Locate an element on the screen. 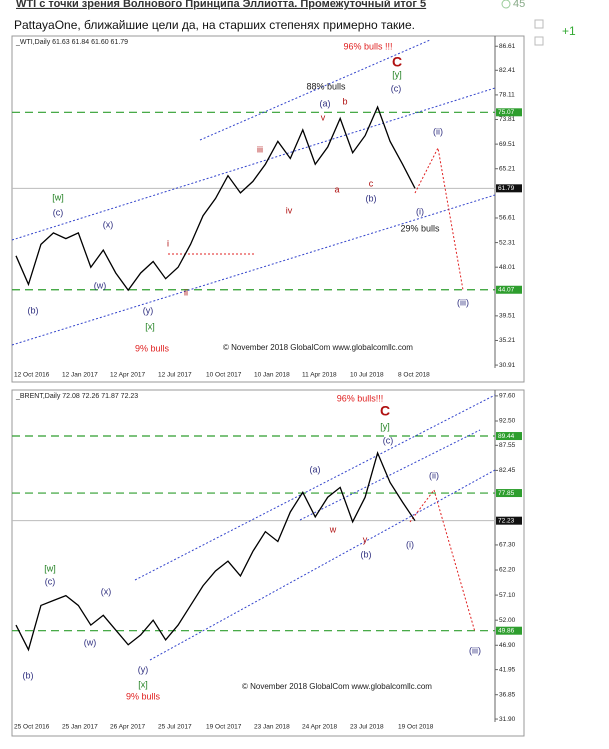  y-tick-label: 48.01 is located at coordinates (507, 267).